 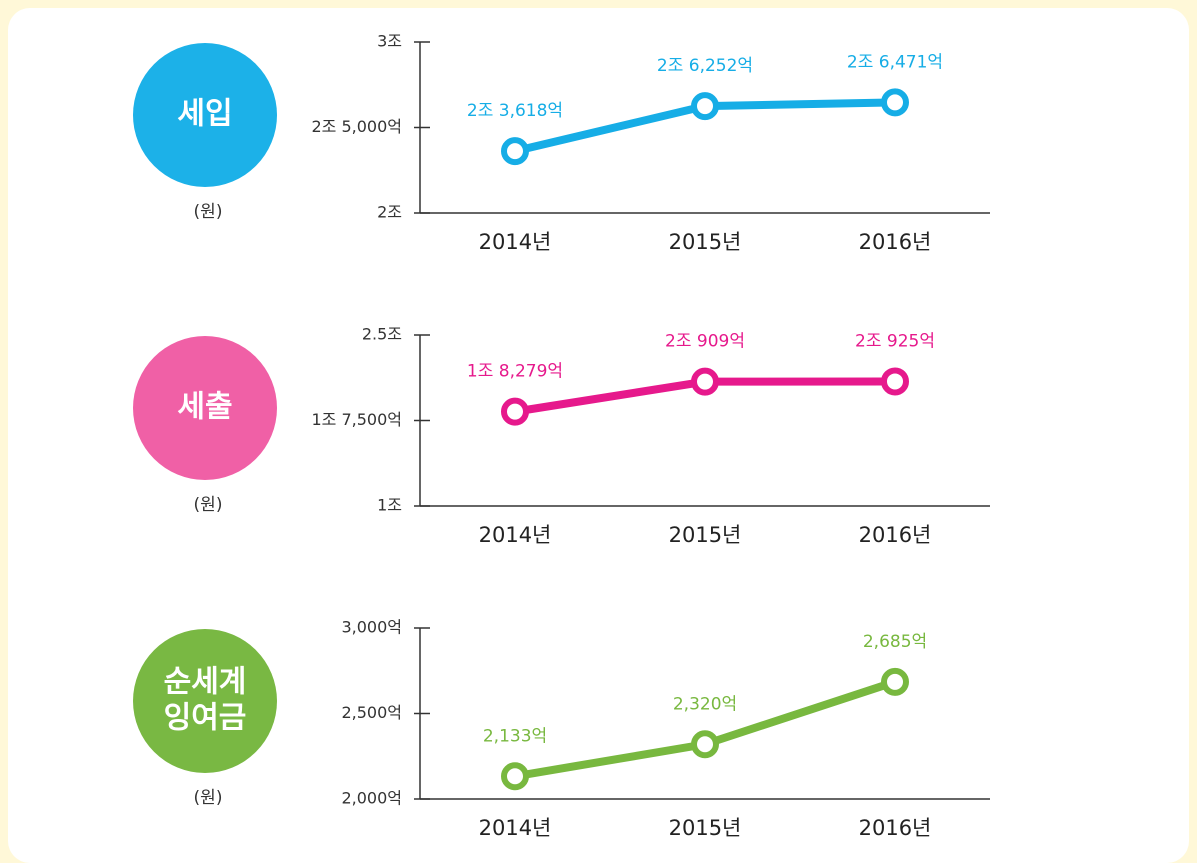 I want to click on value-label: 1조 8,279억, so click(x=515, y=372).